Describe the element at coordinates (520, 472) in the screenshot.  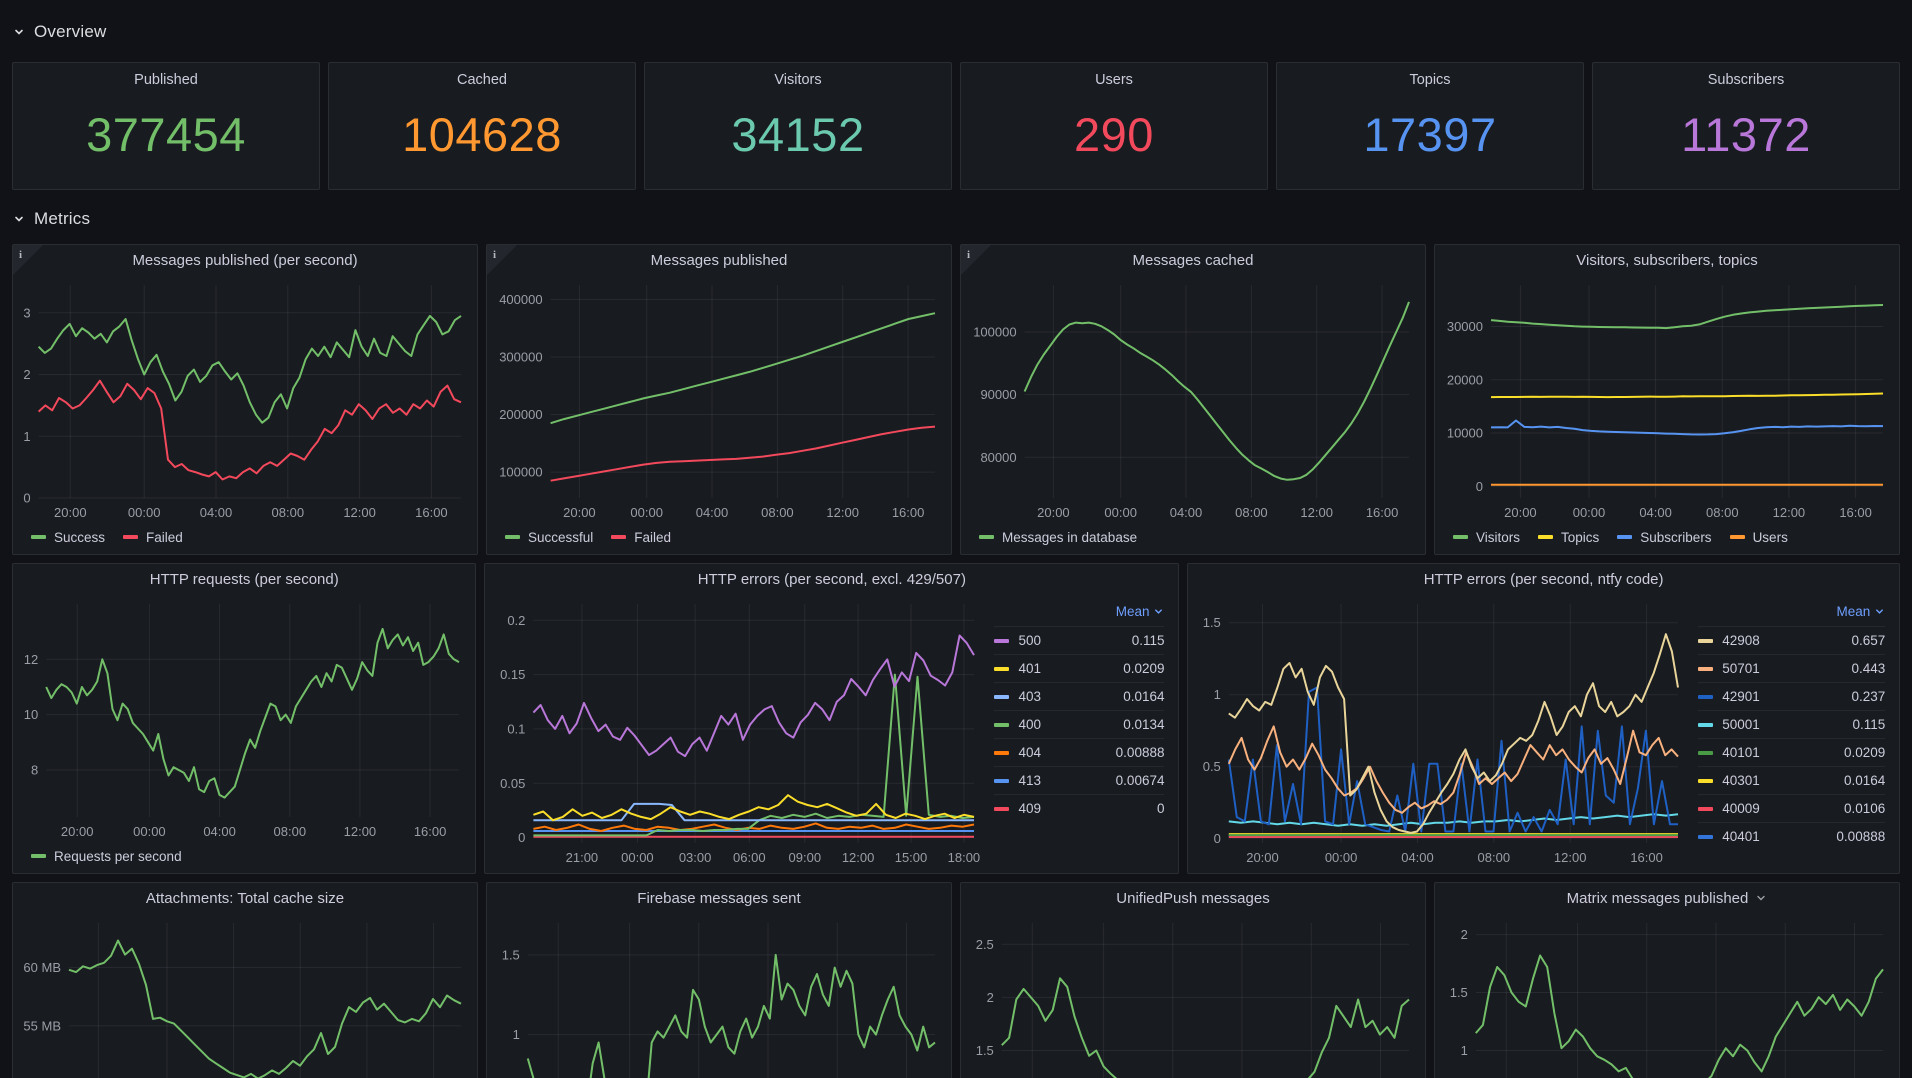
I see `svg-text: 100000` at that location.